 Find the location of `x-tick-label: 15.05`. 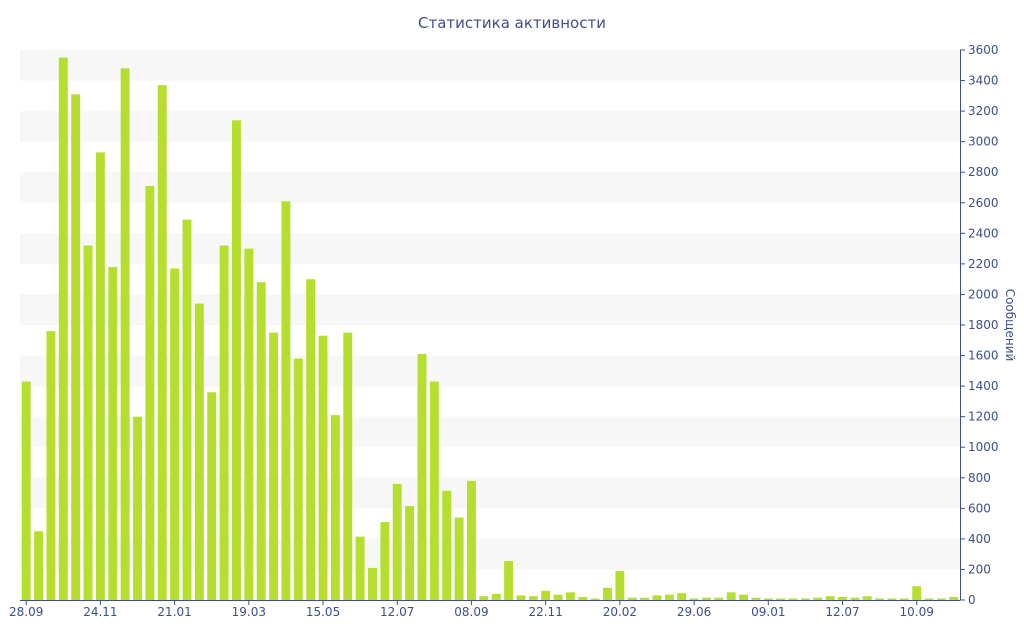

x-tick-label: 15.05 is located at coordinates (323, 612).